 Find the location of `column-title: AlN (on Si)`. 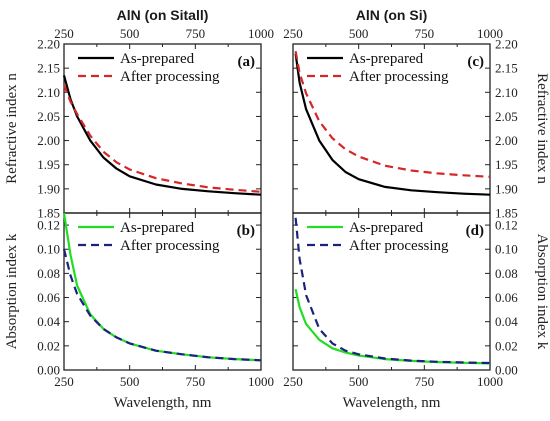

column-title: AlN (on Si) is located at coordinates (392, 15).